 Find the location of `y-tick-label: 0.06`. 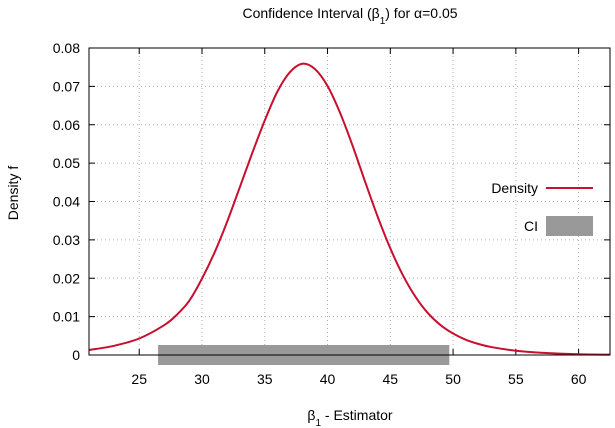

y-tick-label: 0.06 is located at coordinates (66, 125).